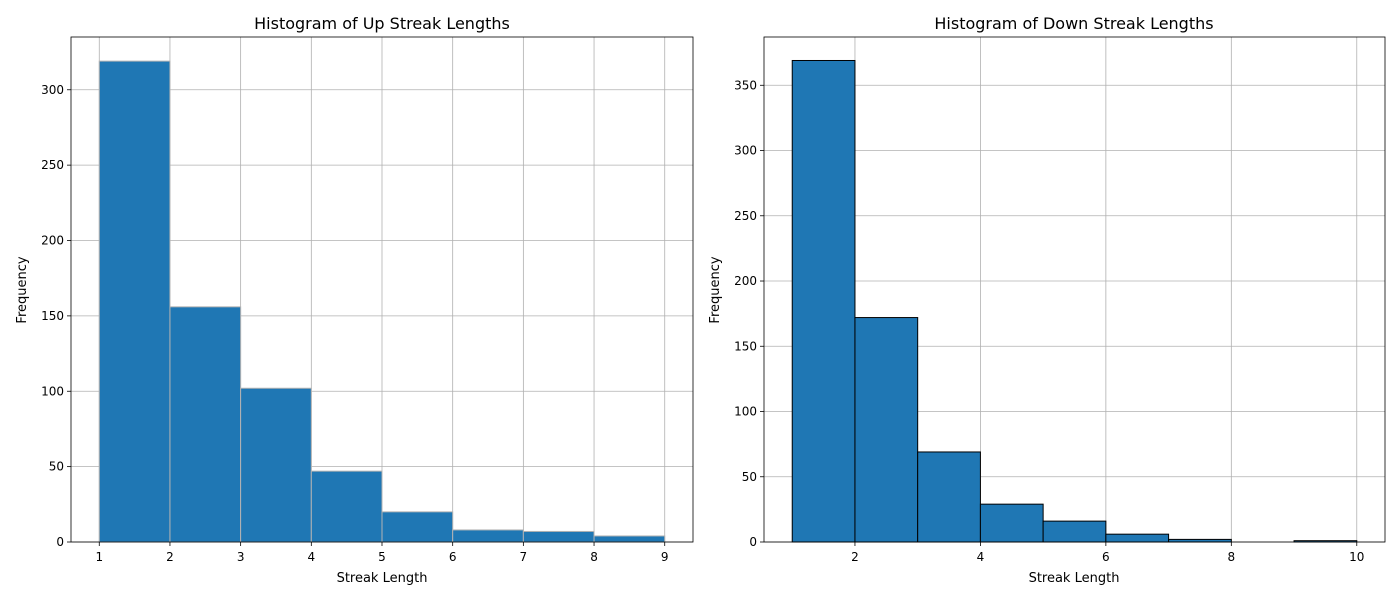  What do you see at coordinates (382, 557) in the screenshot?
I see `x-tick-label: 5` at bounding box center [382, 557].